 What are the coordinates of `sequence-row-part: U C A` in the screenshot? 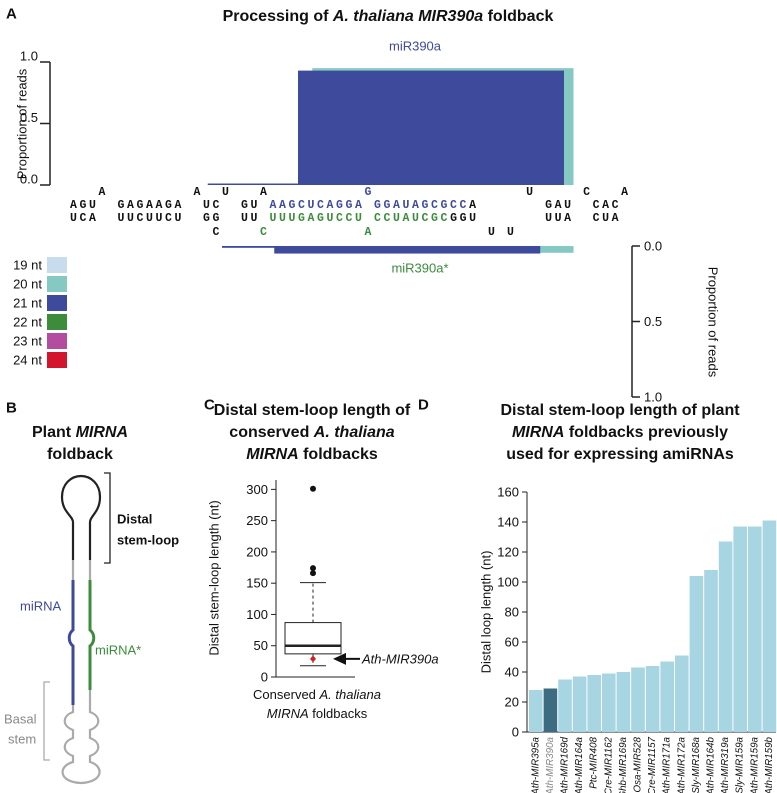 It's located at (550, 192).